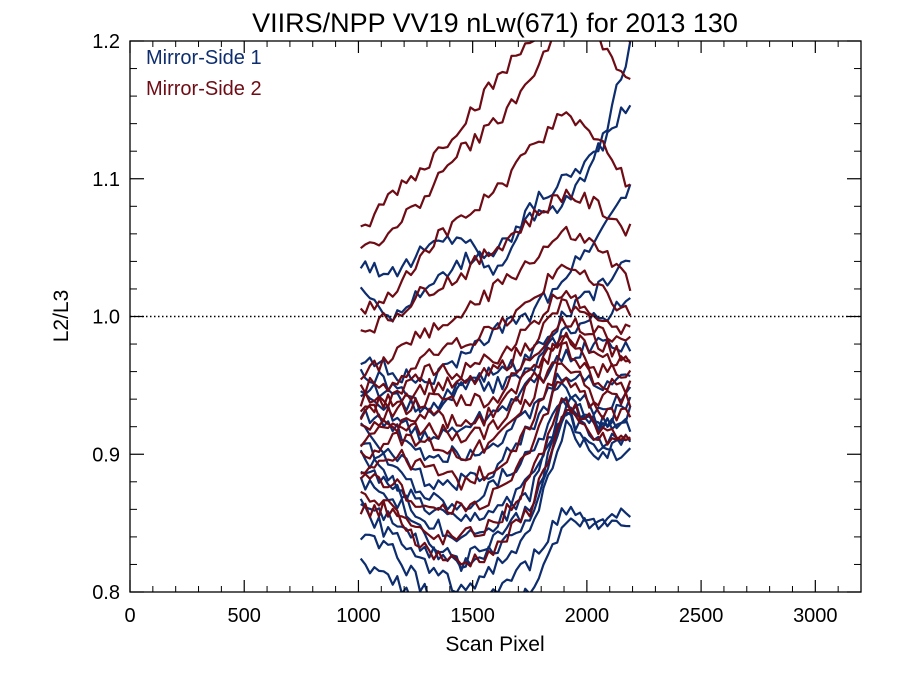 This screenshot has width=900, height=675. What do you see at coordinates (204, 89) in the screenshot?
I see `legend-entry-mirror-side-2: Mirror-Side 2` at bounding box center [204, 89].